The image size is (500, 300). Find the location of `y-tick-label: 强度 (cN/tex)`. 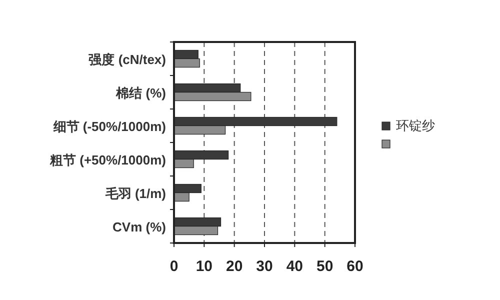

y-tick-label: 强度 (cN/tex) is located at coordinates (127, 59).